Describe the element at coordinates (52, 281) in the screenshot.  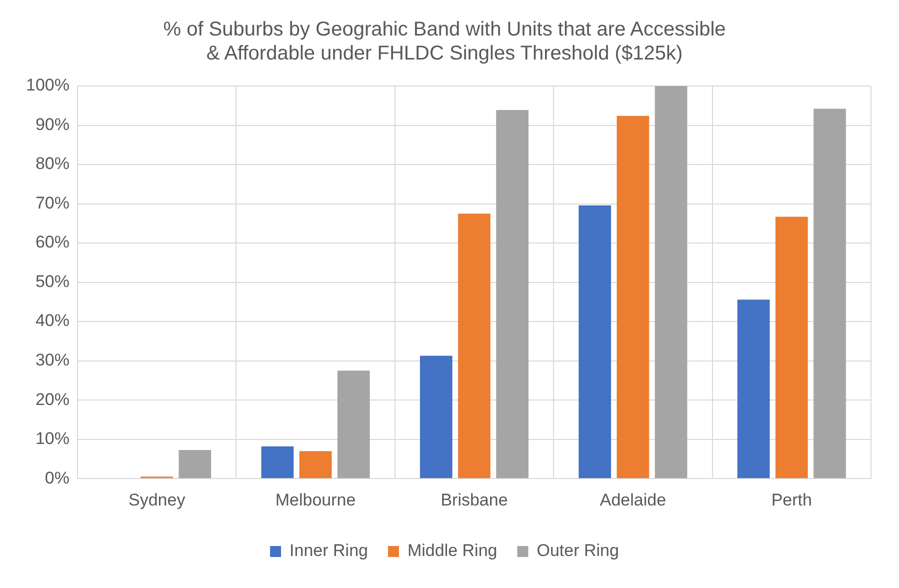
I see `y-tick-label: 50%` at that location.